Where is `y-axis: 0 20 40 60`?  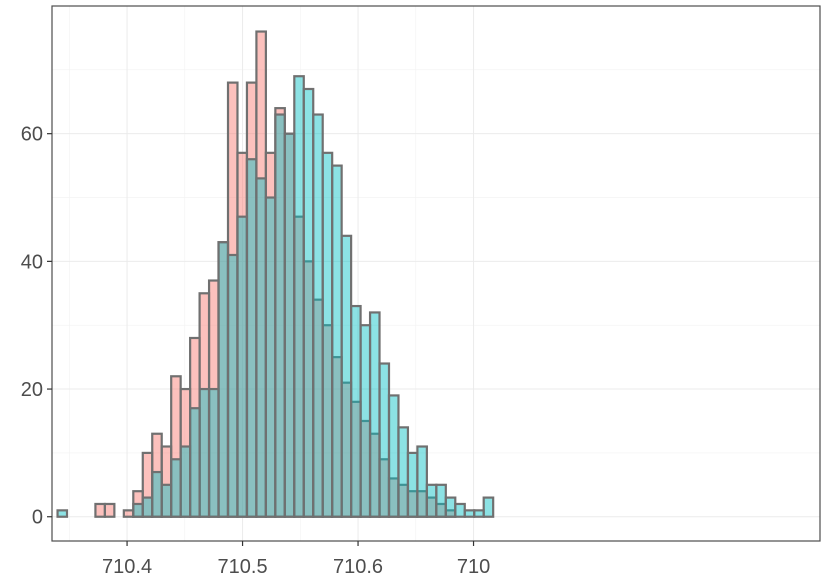 y-axis: 0 20 40 60 is located at coordinates (36, 326).